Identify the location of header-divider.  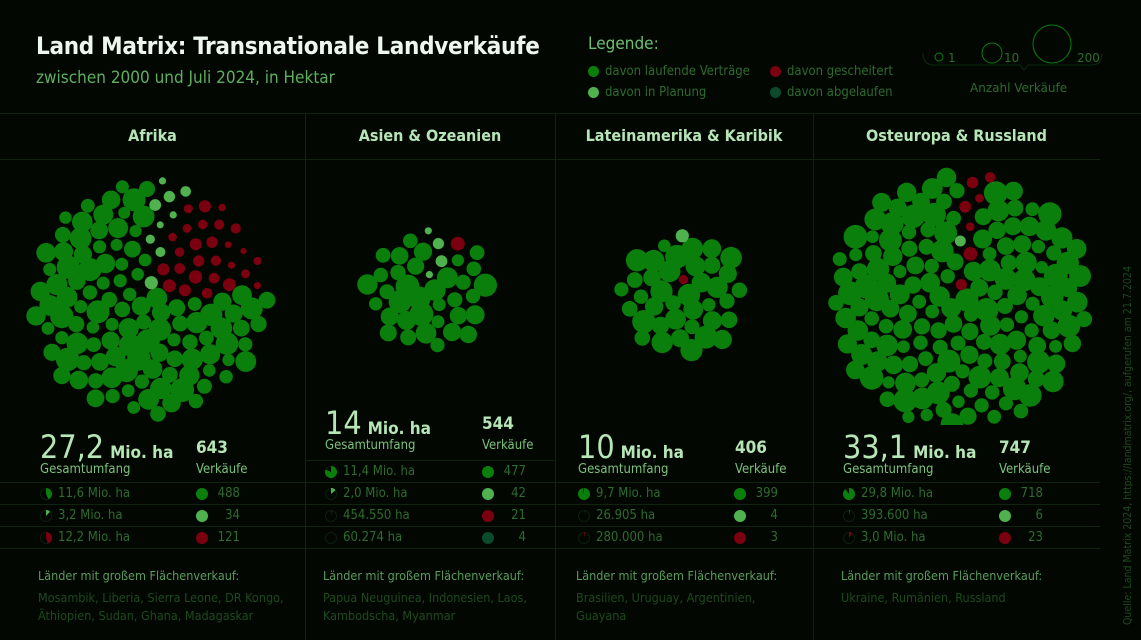
(570, 113).